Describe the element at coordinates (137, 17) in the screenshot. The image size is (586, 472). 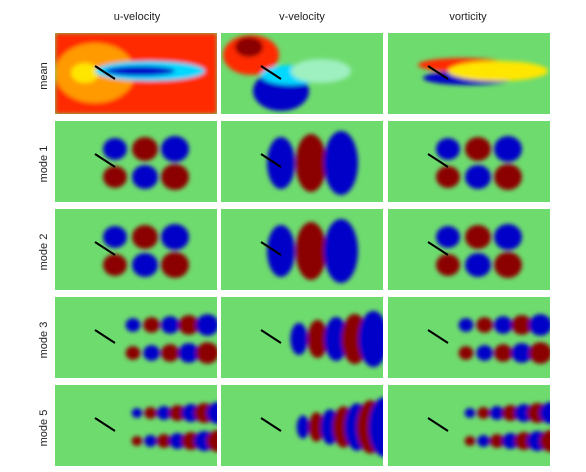
I see `column-title-u-velocity: u-velocity` at that location.